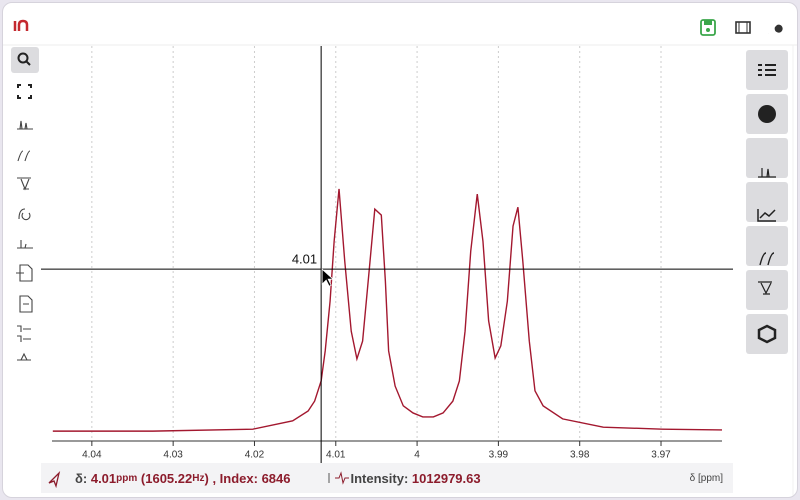 This screenshot has height=500, width=800. What do you see at coordinates (276, 478) in the screenshot?
I see `index-value: 6846` at bounding box center [276, 478].